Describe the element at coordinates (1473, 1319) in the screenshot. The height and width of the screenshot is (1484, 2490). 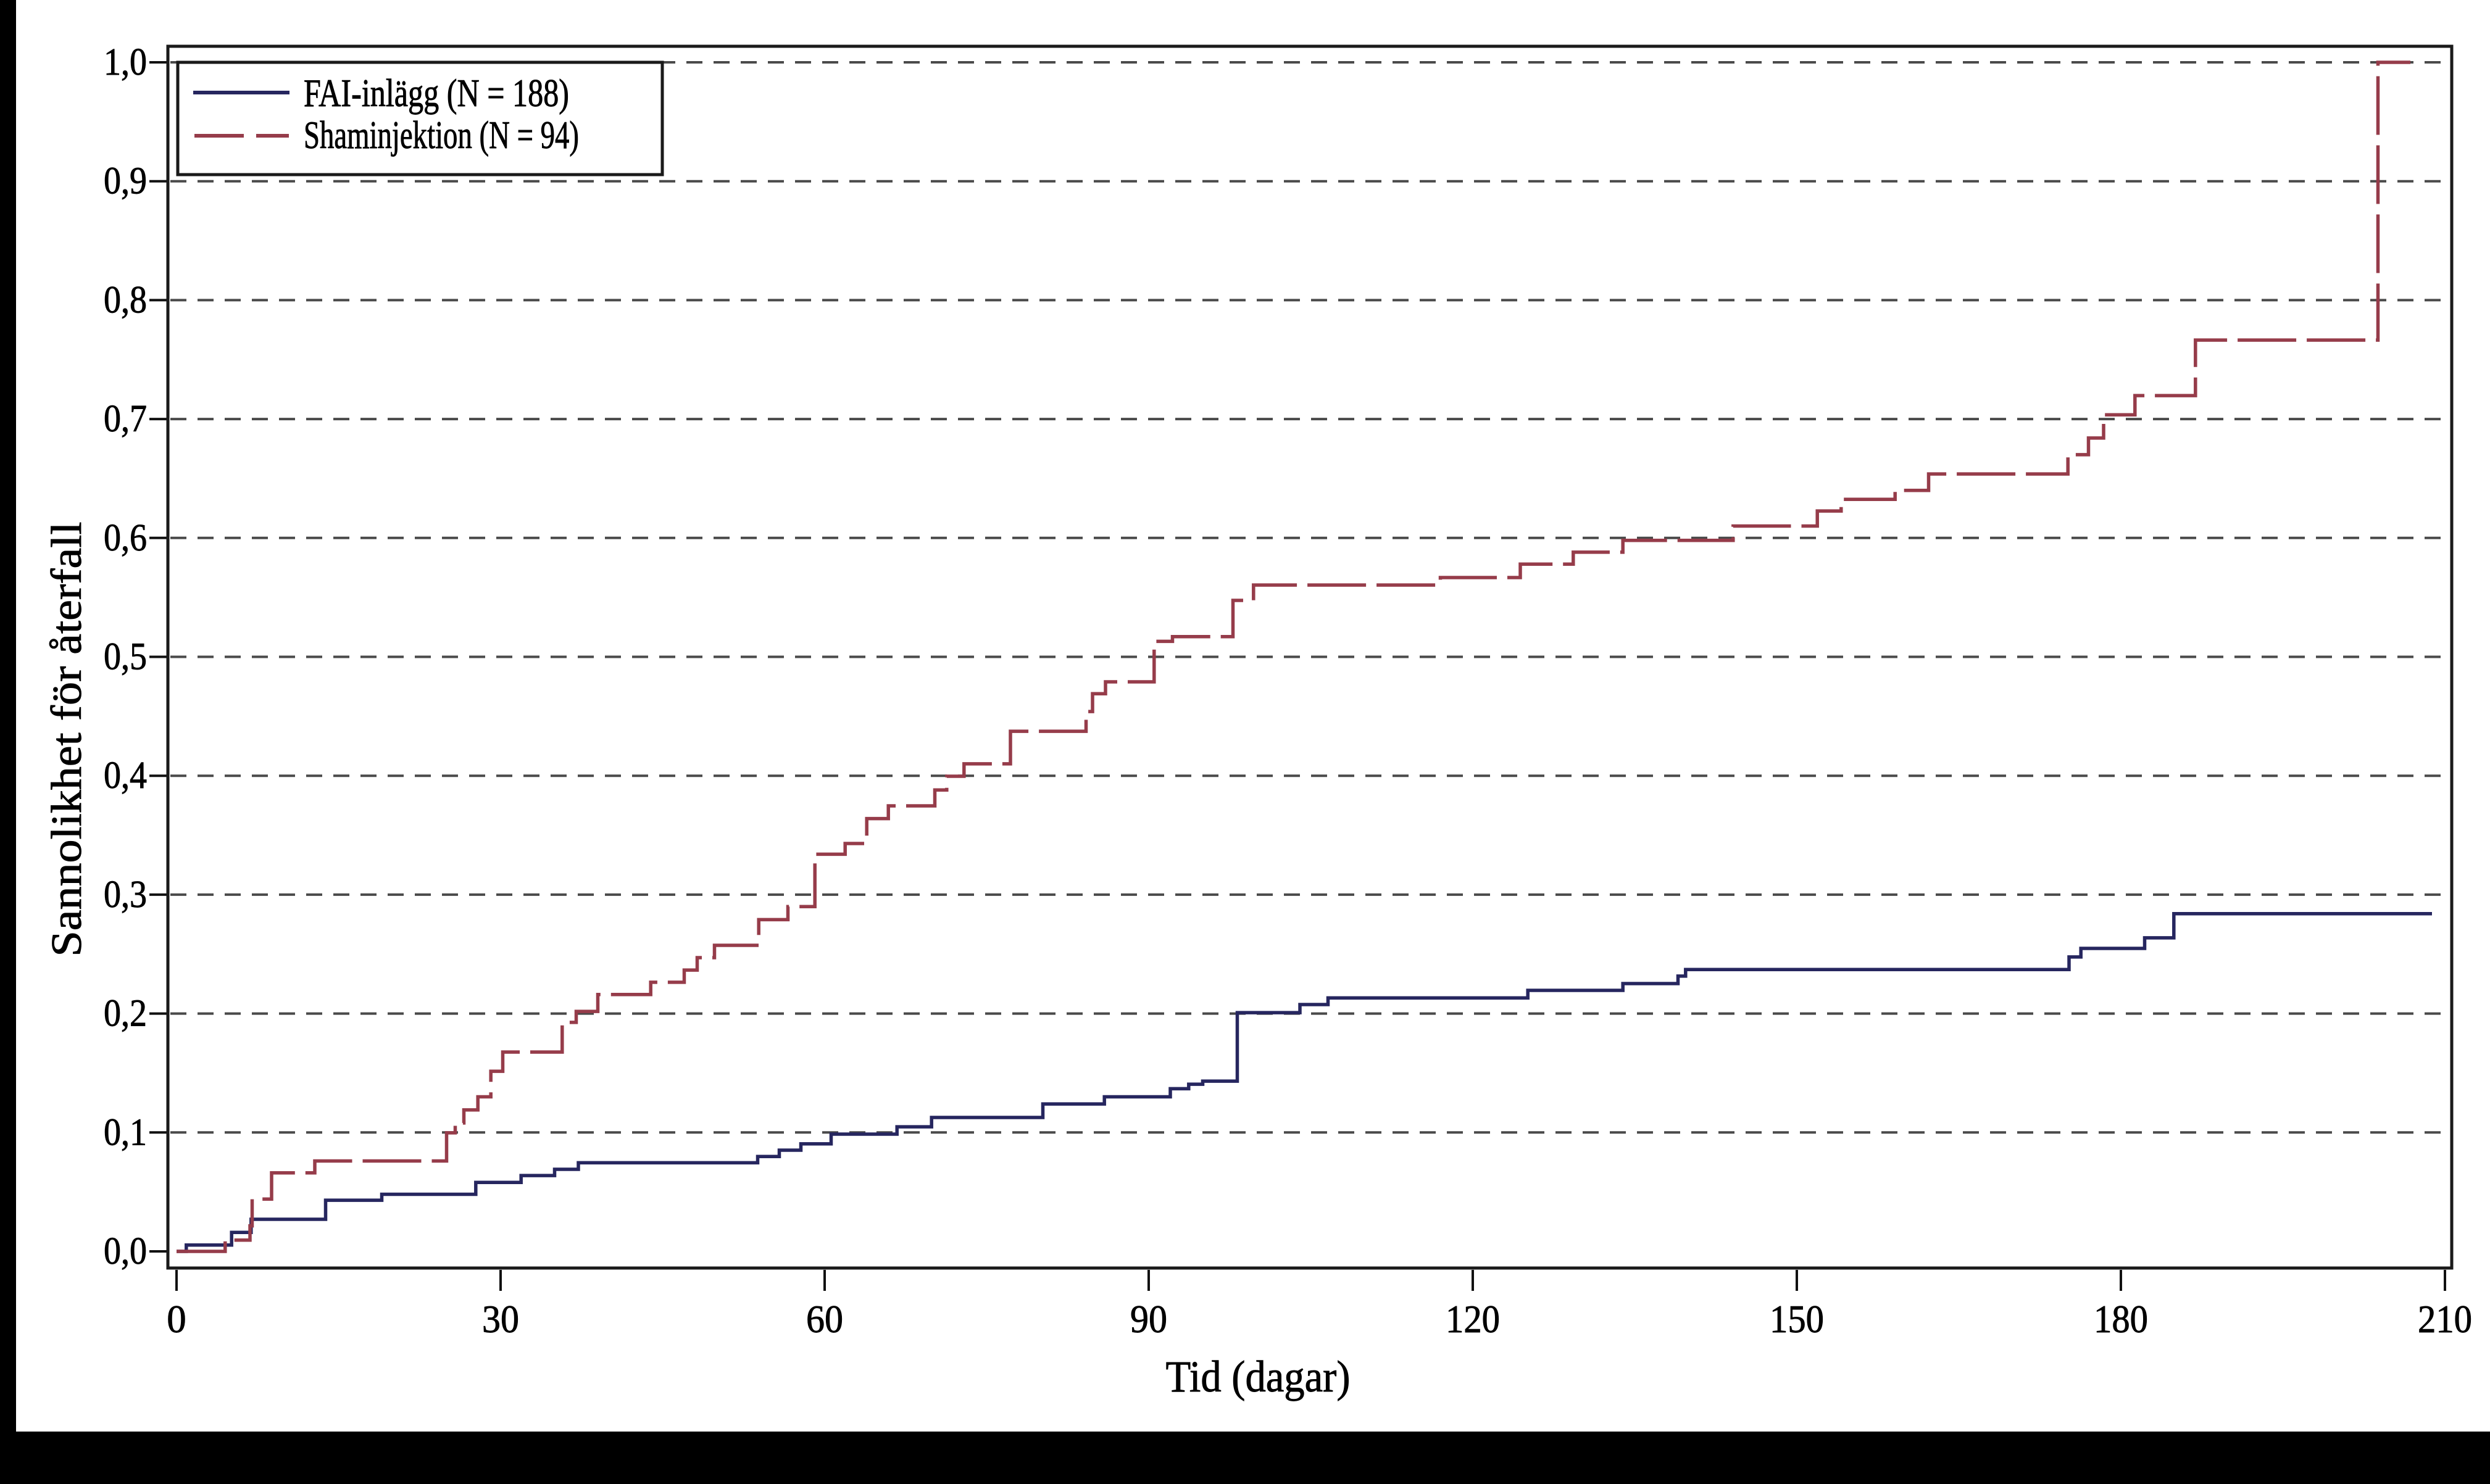
I see `svg-text: 120` at that location.